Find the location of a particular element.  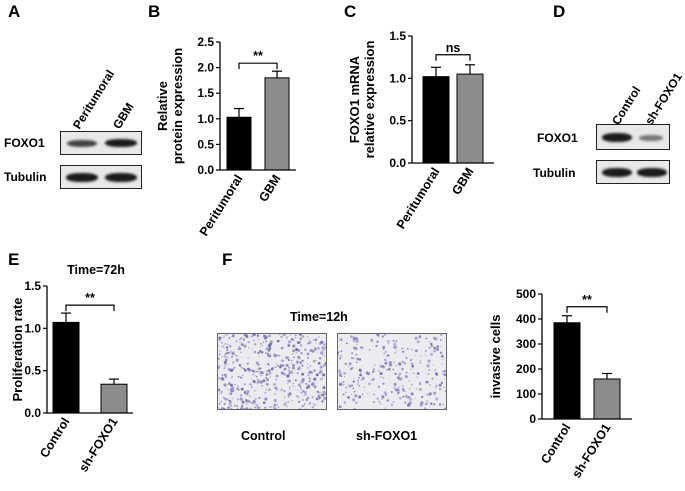

y-tick-label: 1.0 is located at coordinates (32, 328).